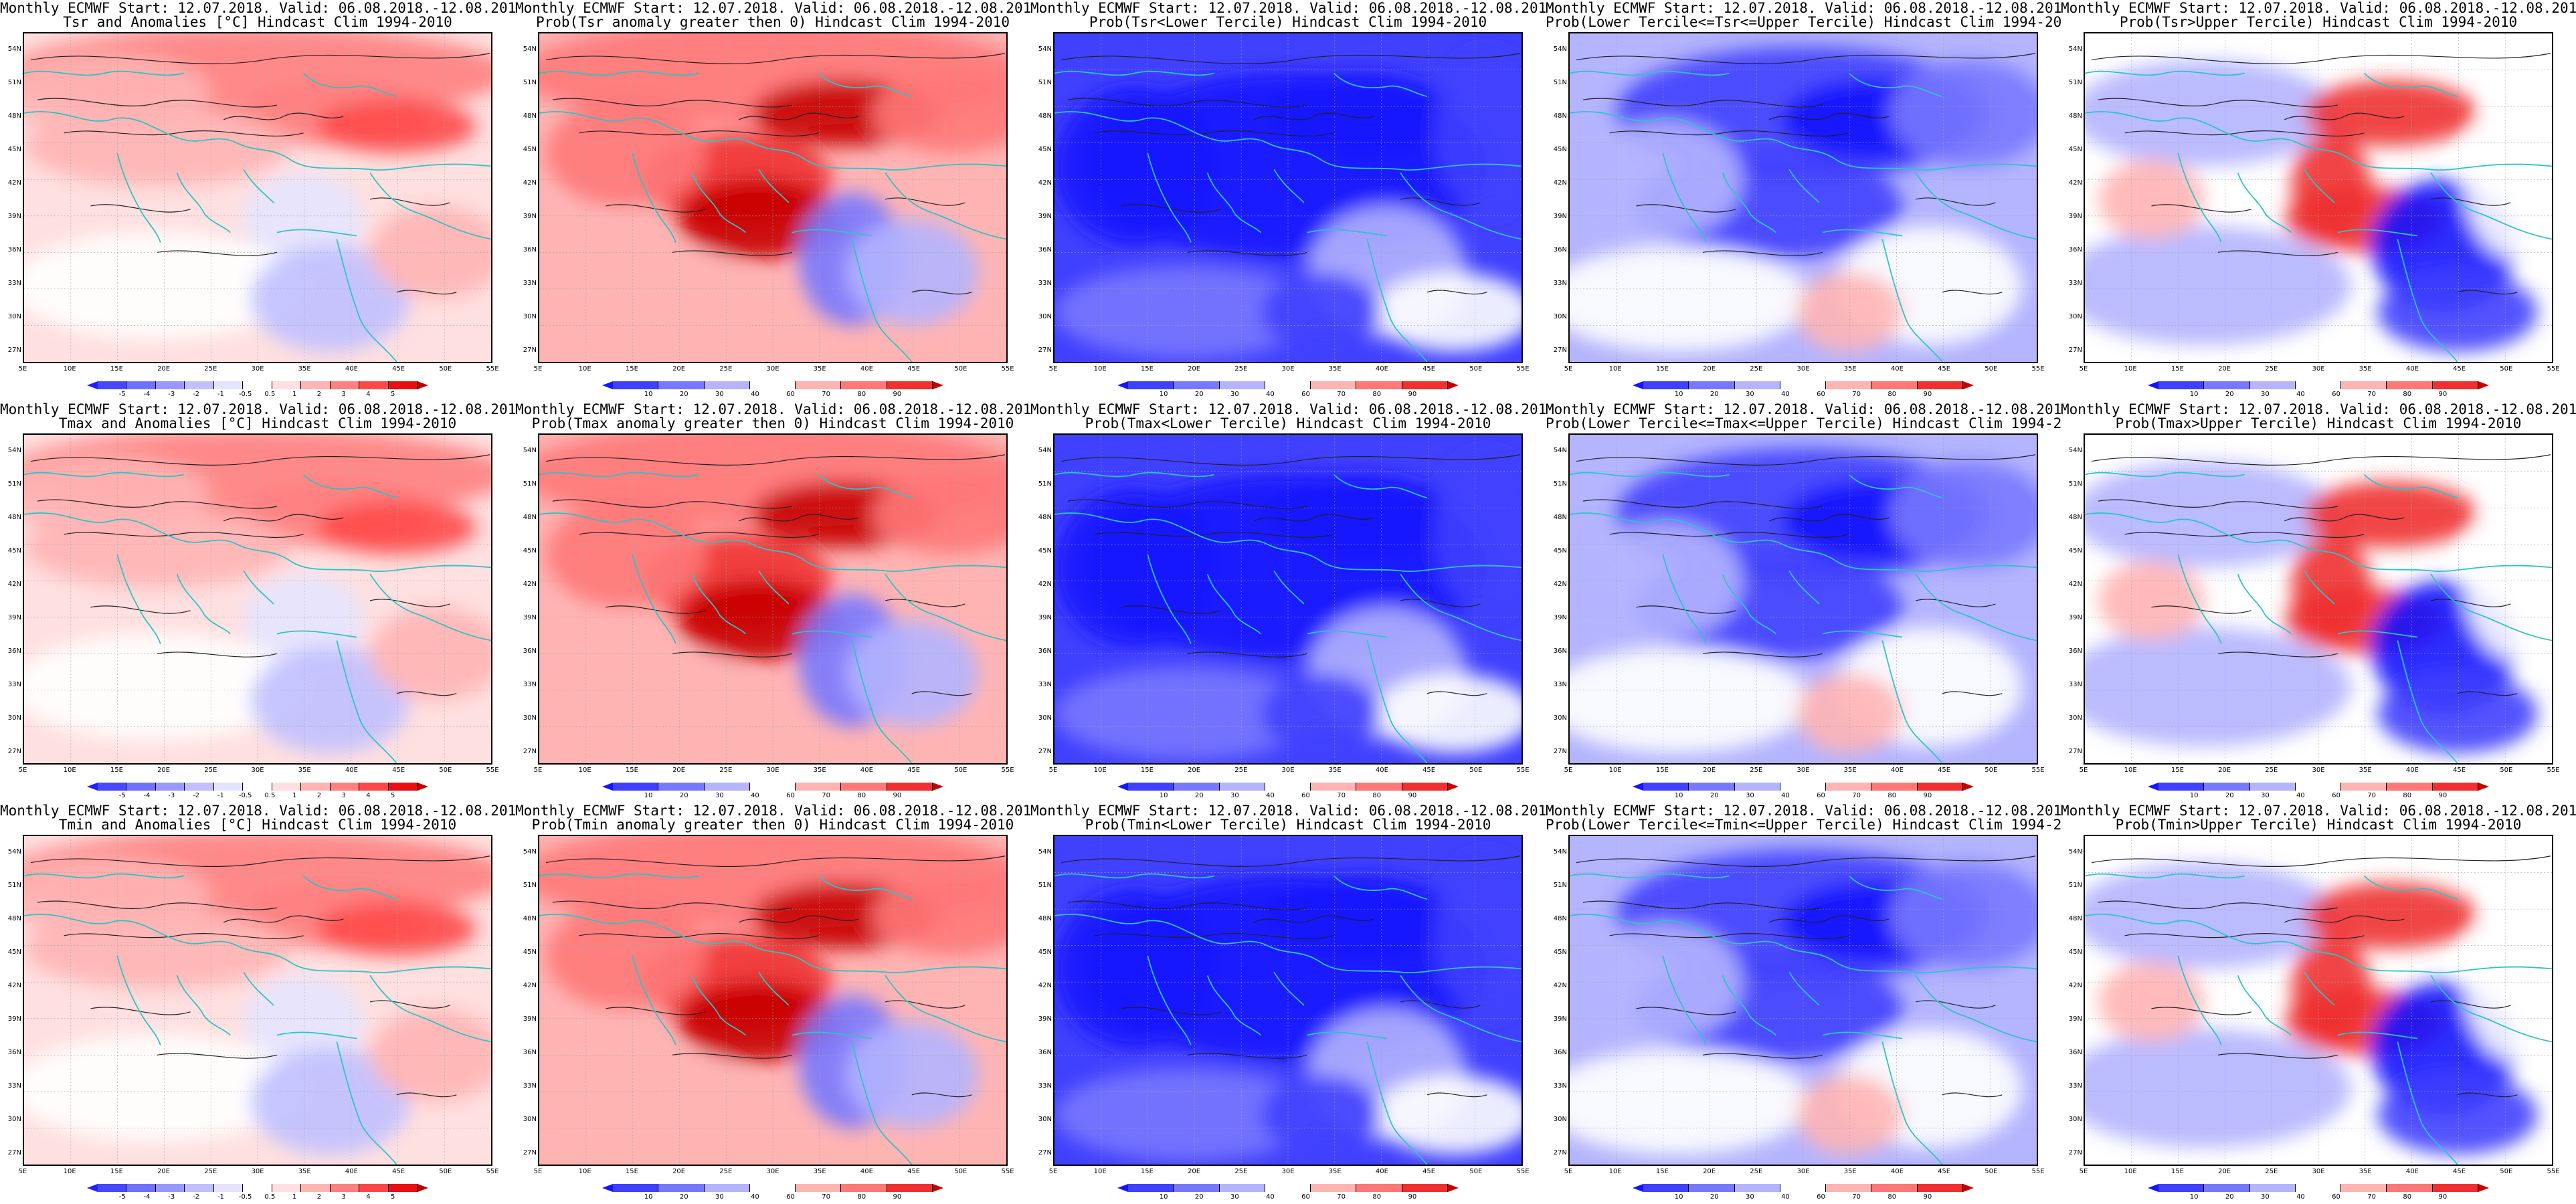  What do you see at coordinates (2038, 369) in the screenshot?
I see `longitude-label: 55E` at bounding box center [2038, 369].